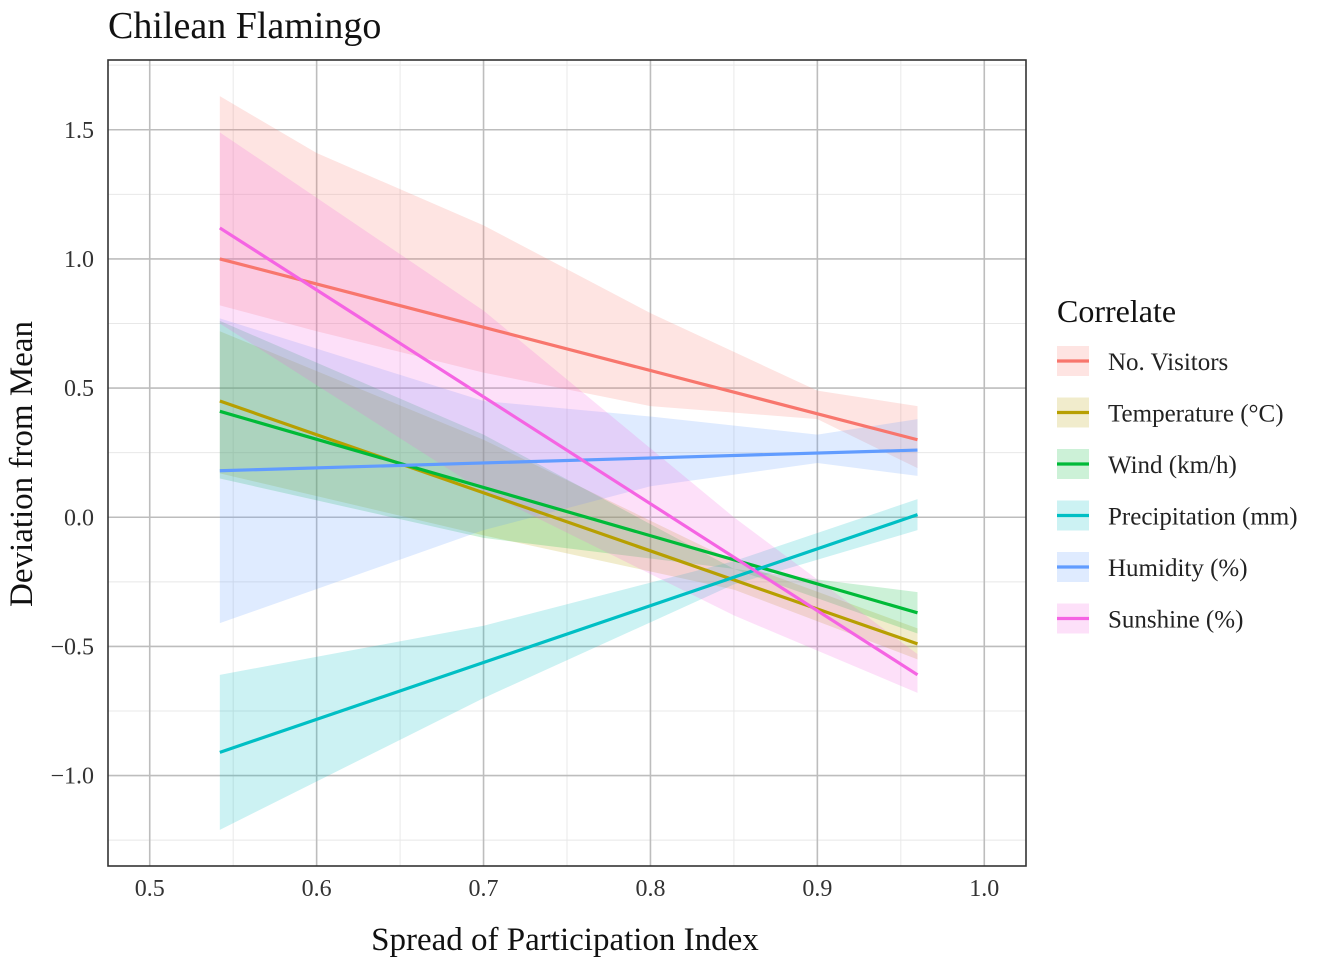  What do you see at coordinates (1116, 311) in the screenshot?
I see `legend-title: Correlate` at bounding box center [1116, 311].